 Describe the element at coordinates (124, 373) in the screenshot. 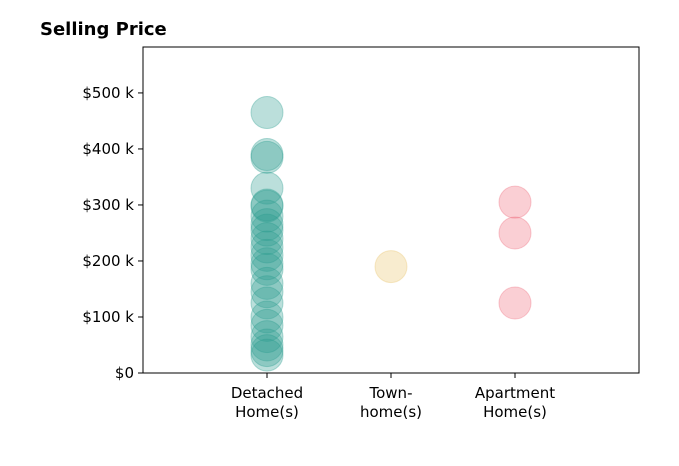

I see `y-tick-label: $0` at that location.